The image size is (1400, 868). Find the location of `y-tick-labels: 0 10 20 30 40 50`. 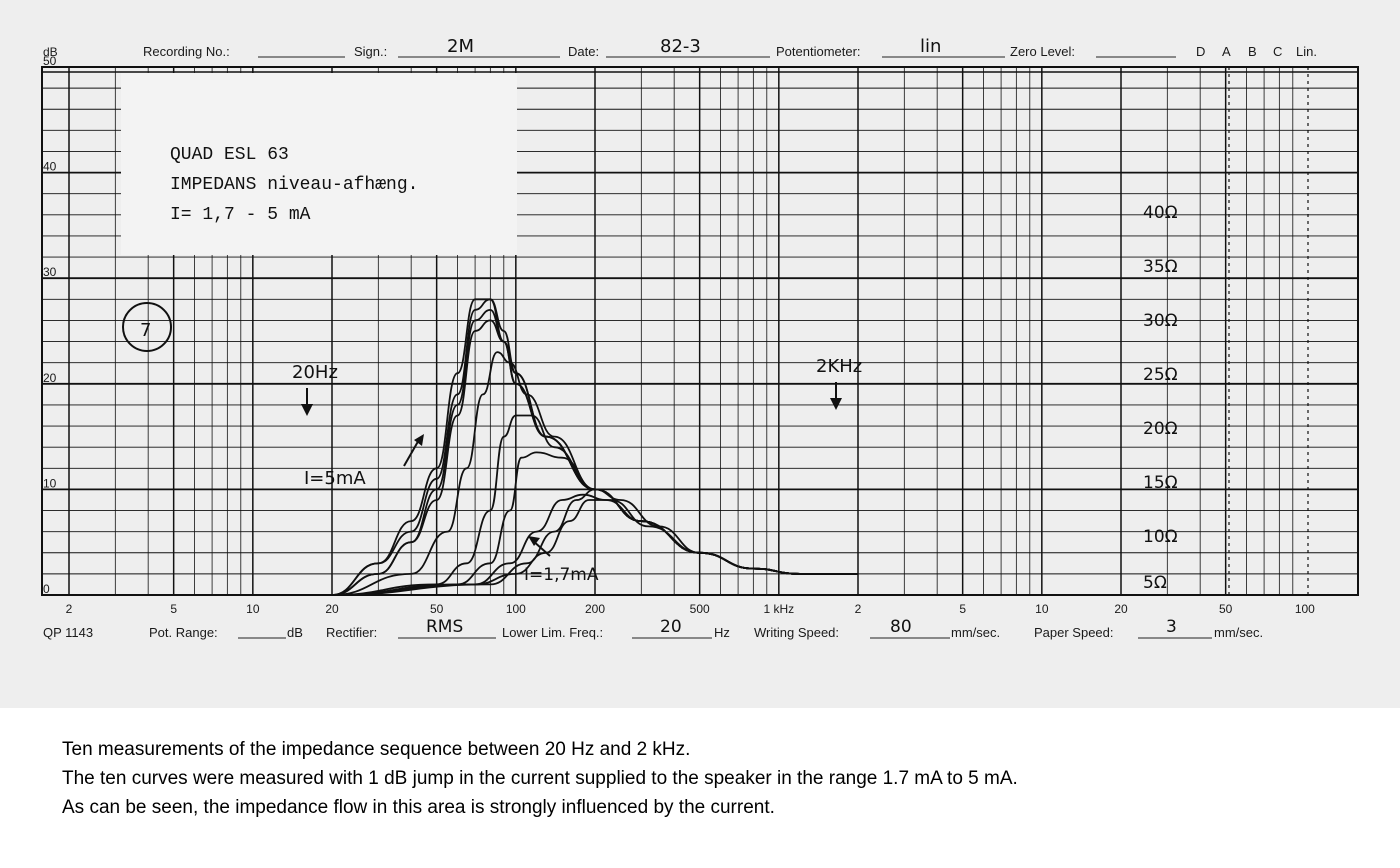

y-tick-labels: 0 10 20 30 40 50 is located at coordinates (50, 325).